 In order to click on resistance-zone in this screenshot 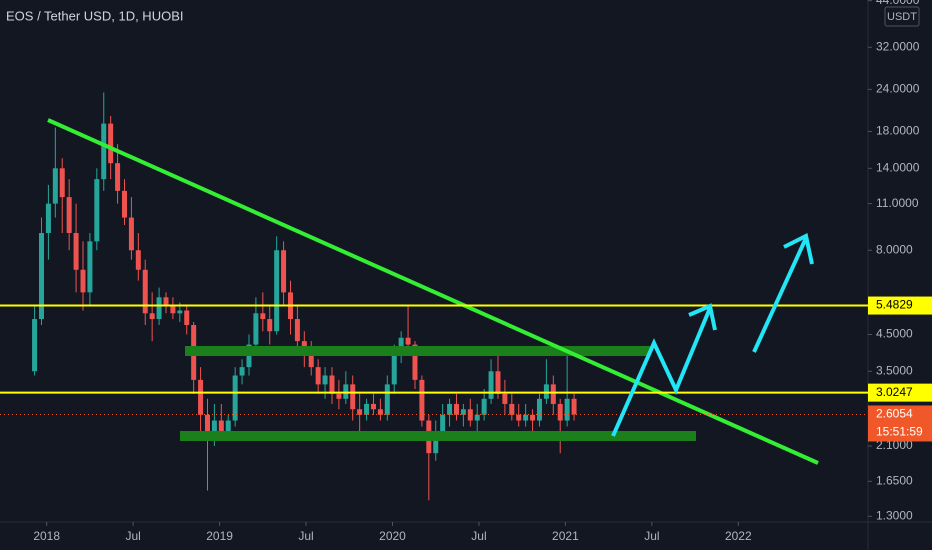, I will do `click(417, 351)`.